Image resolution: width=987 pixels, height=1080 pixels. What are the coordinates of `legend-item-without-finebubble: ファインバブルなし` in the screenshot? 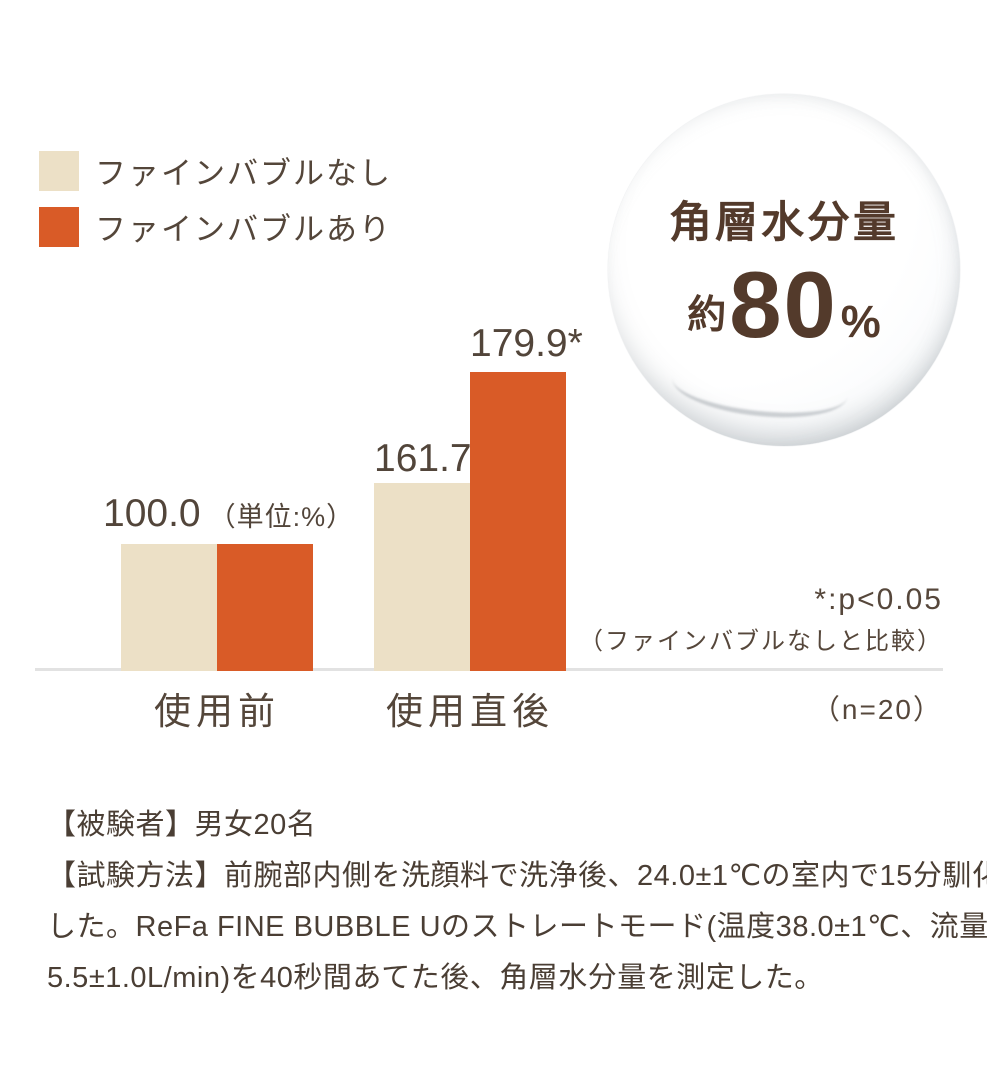 It's located at (215, 170).